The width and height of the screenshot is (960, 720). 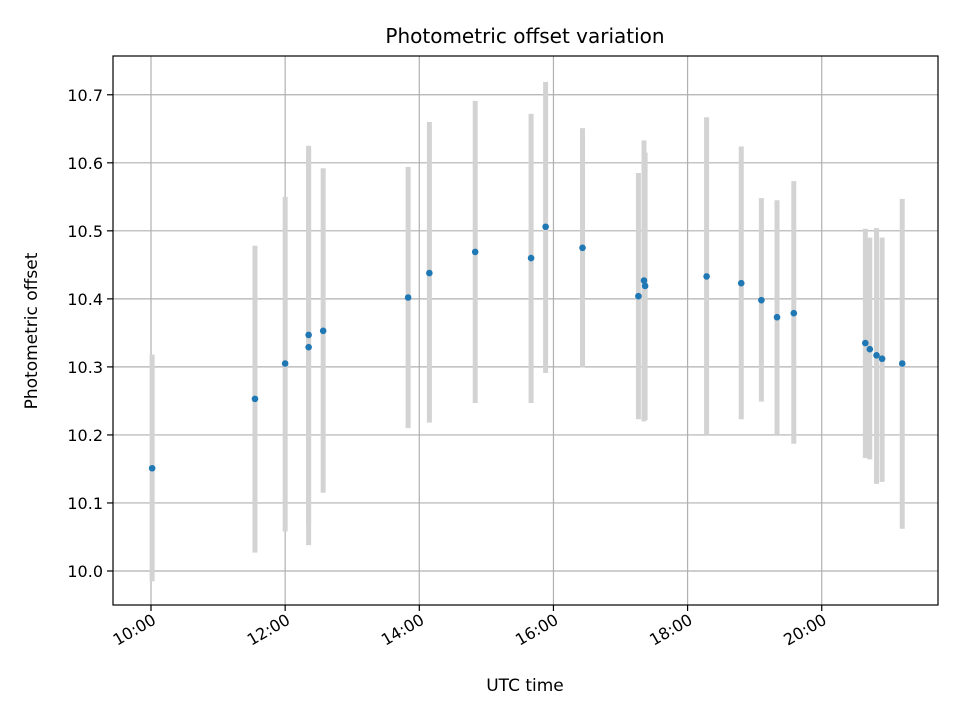 What do you see at coordinates (85, 163) in the screenshot?
I see `y-tick-label: 10.6` at bounding box center [85, 163].